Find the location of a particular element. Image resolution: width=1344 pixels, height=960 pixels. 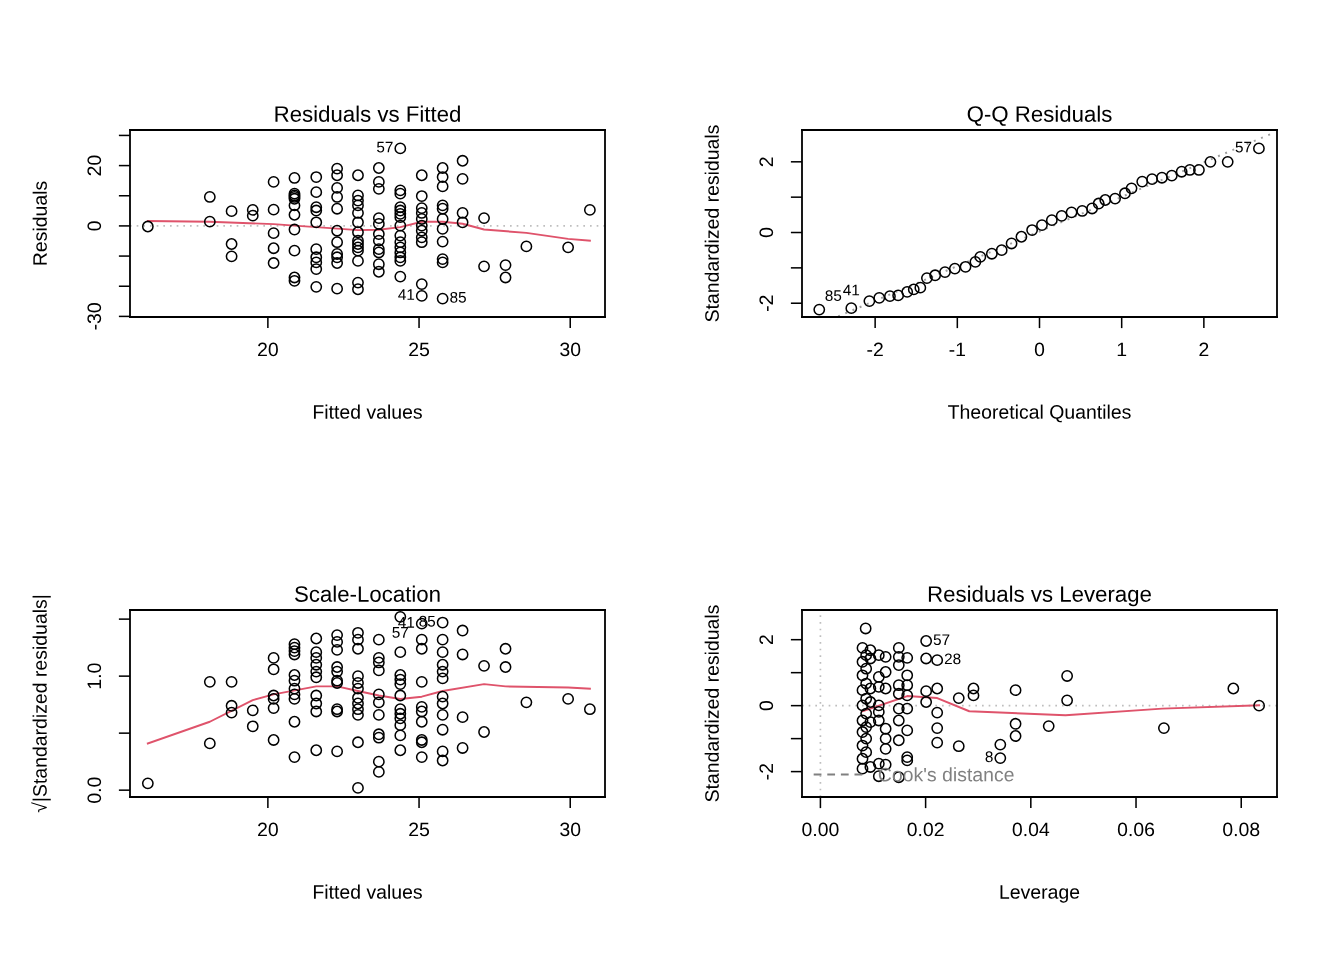

x-tick-label: 0.02 is located at coordinates (925, 829).